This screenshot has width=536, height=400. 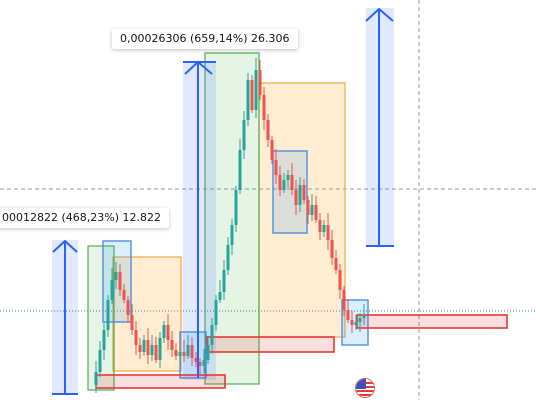 What do you see at coordinates (365, 388) in the screenshot?
I see `us-flag-icon` at bounding box center [365, 388].